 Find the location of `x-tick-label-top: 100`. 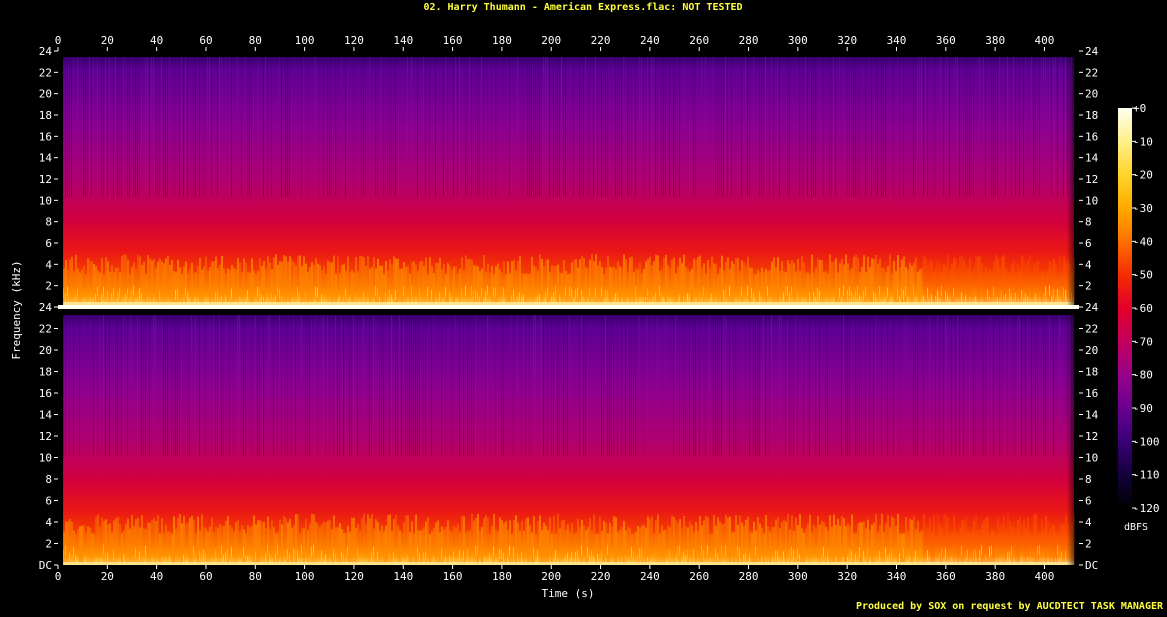

x-tick-label-top: 100 is located at coordinates (305, 40).